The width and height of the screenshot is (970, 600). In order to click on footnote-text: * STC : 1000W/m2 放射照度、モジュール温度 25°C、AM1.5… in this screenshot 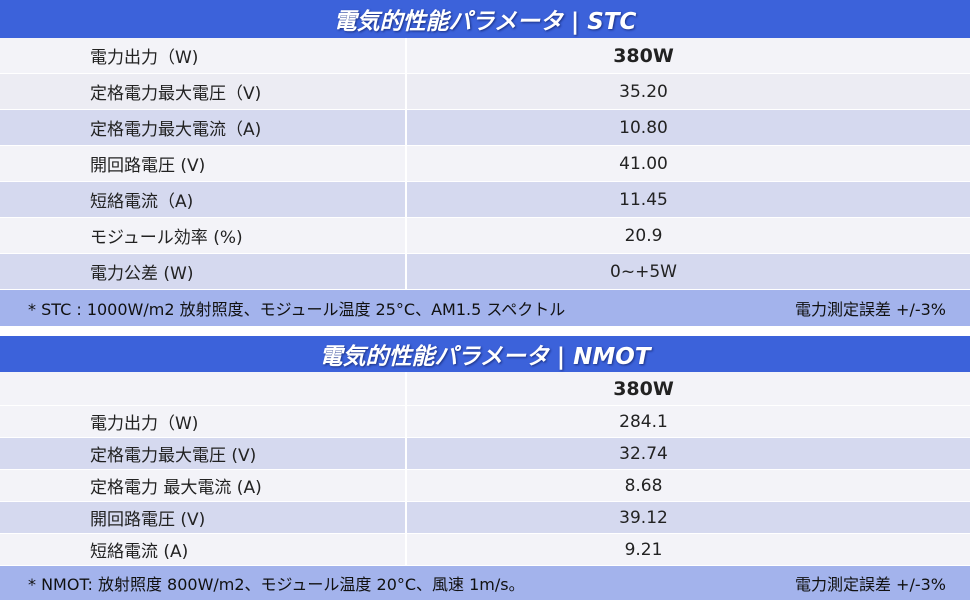, I will do `click(297, 309)`.